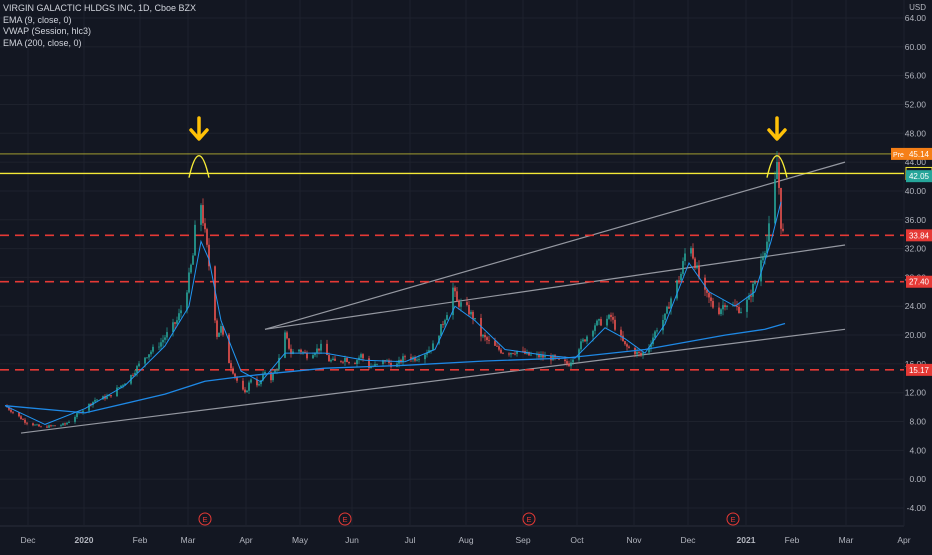  I want to click on price-label-text: 42.05, so click(919, 176).